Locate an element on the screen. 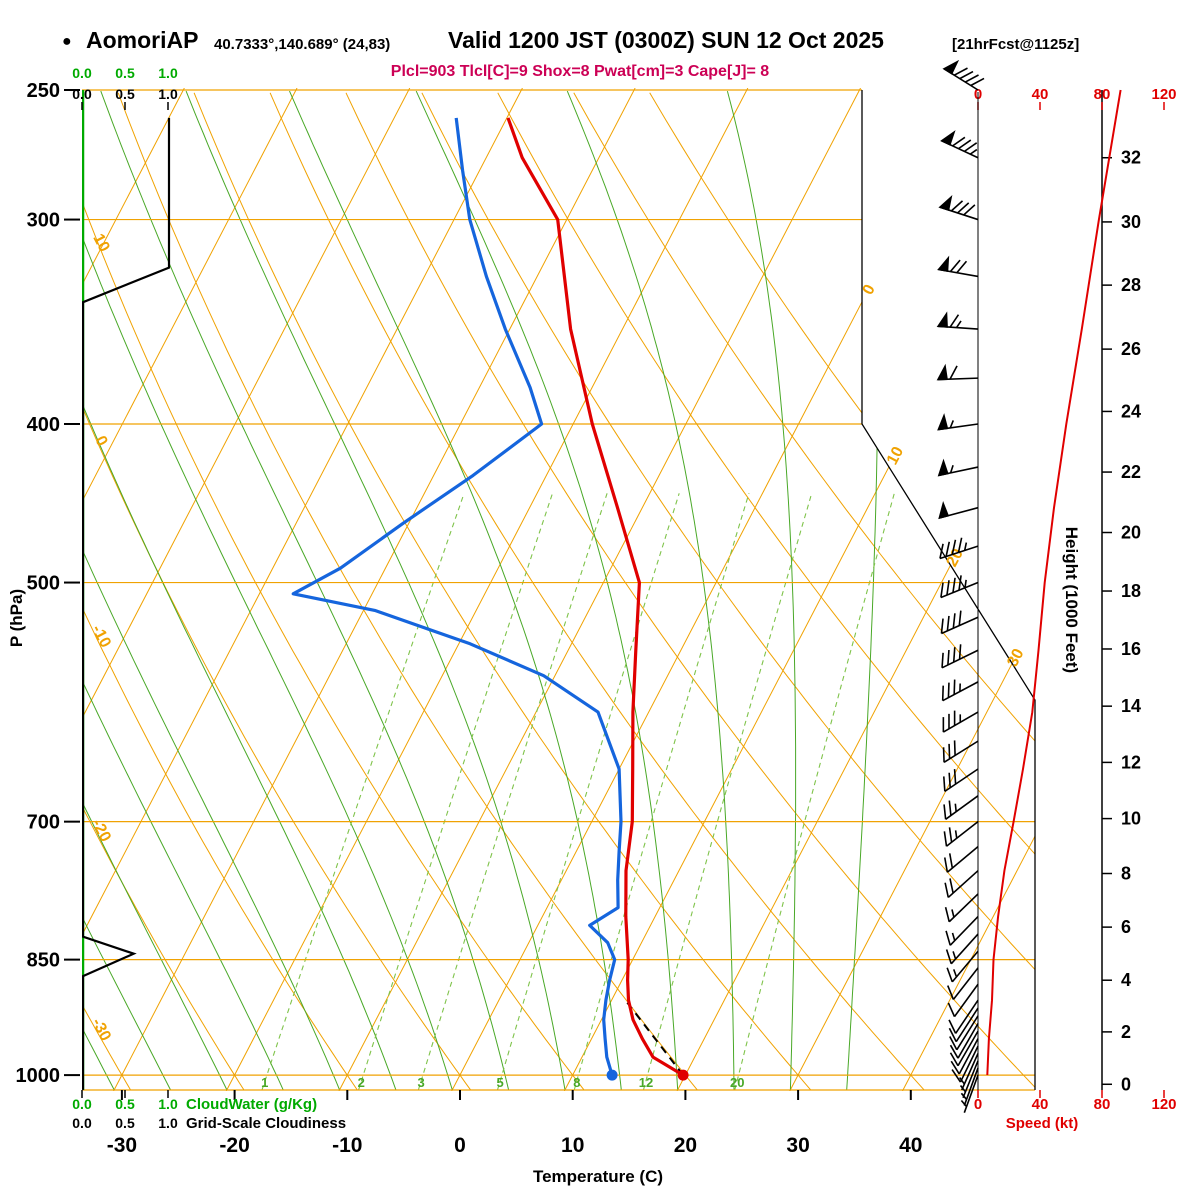 The width and height of the screenshot is (1200, 1200). svg-text: Grid-Scale Cloudiness is located at coordinates (266, 1123).